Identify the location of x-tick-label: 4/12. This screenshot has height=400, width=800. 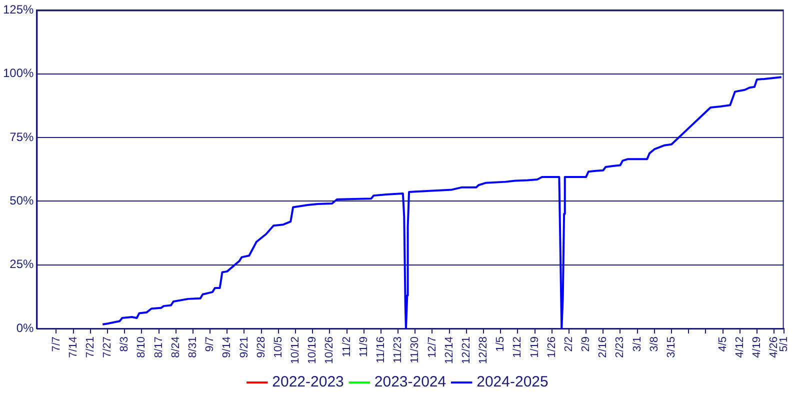
(740, 347).